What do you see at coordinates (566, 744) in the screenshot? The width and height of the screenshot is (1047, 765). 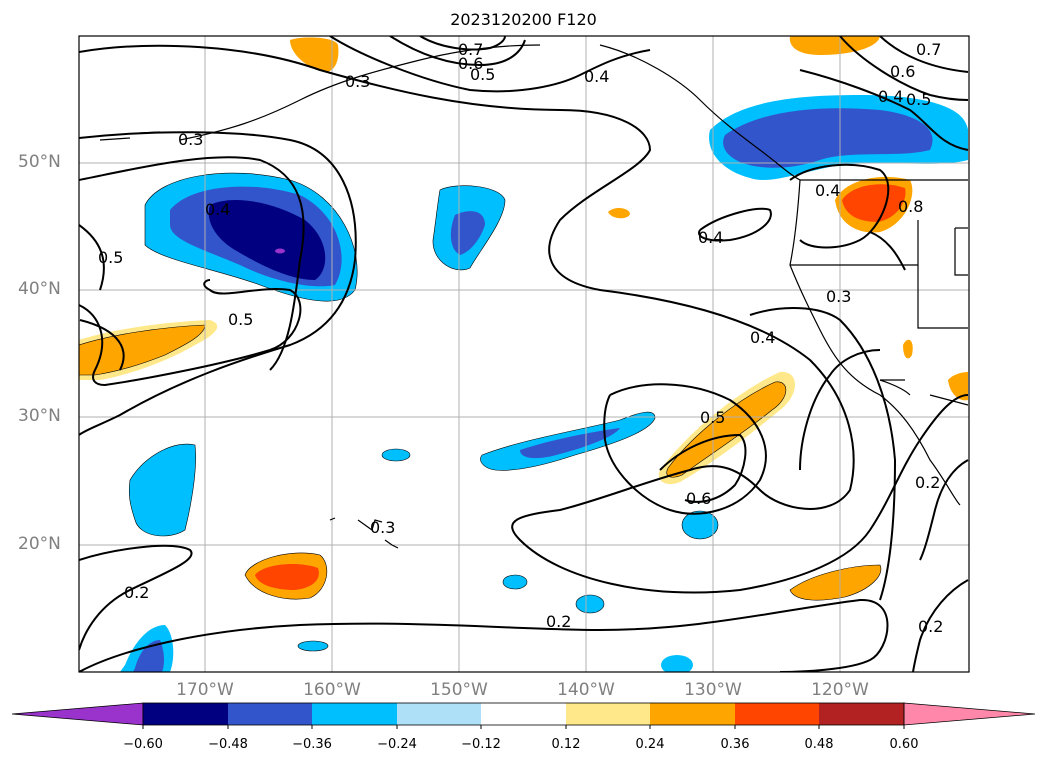 I see `colorbar-tick-label: 0.12` at bounding box center [566, 744].